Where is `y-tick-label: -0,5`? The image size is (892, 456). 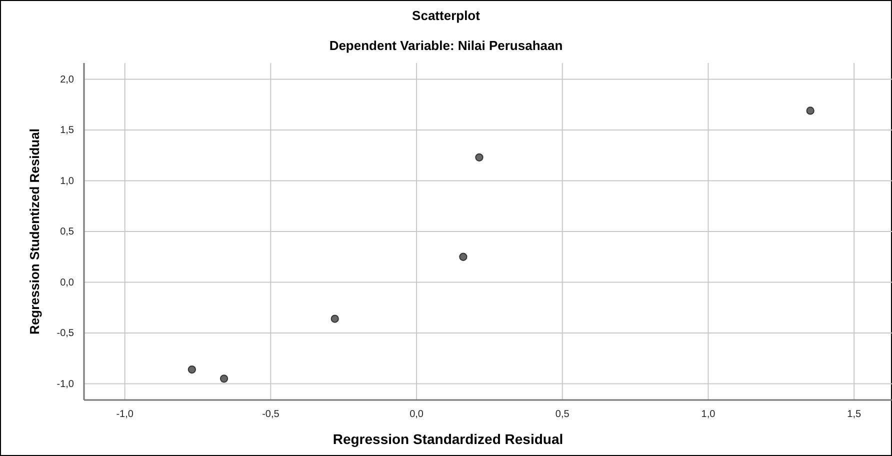
y-tick-label: -0,5 is located at coordinates (65, 334).